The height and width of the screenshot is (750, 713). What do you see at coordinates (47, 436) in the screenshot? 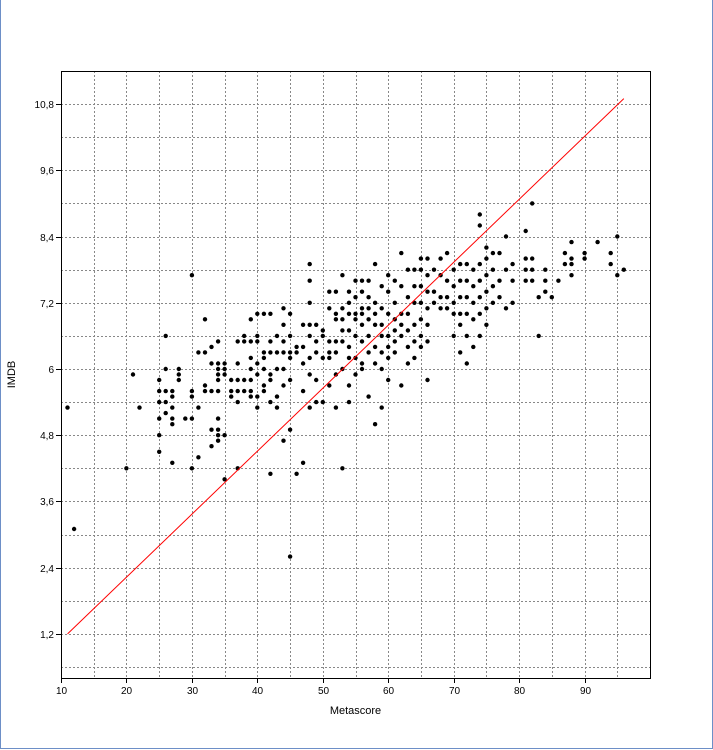
I see `y-tick-label: 4,8` at bounding box center [47, 436].